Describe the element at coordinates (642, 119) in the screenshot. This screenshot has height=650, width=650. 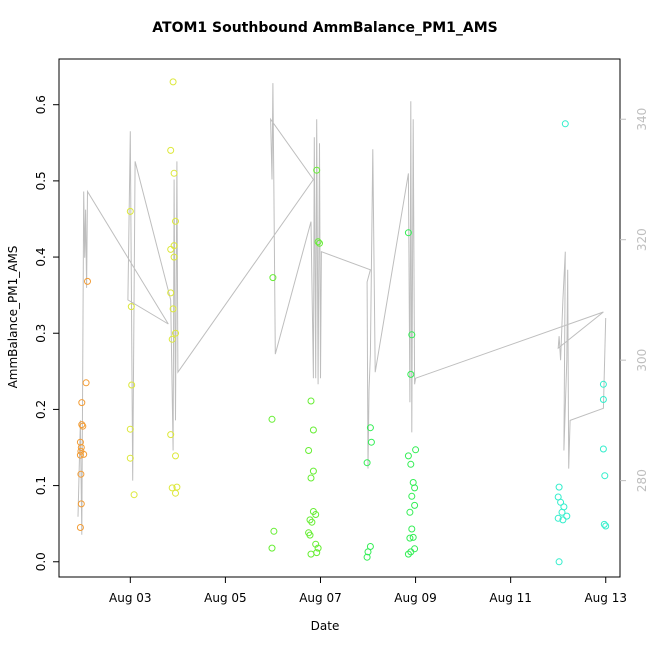
I see `y-right-tick-label: 340` at that location.